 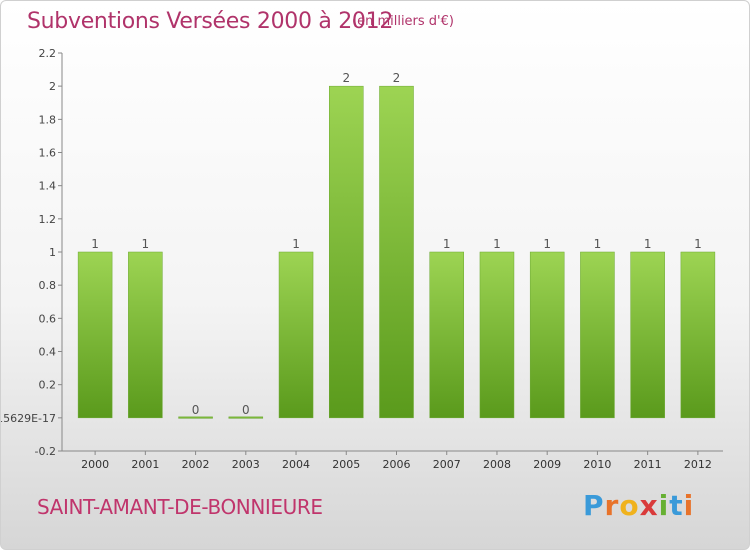 What do you see at coordinates (649, 505) in the screenshot?
I see `logo-letter: x` at bounding box center [649, 505].